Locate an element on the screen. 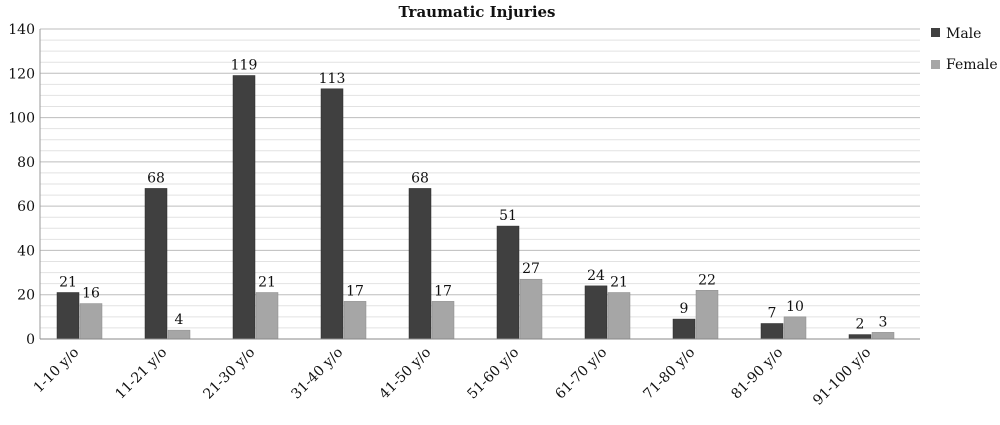  data-label-male: 21 is located at coordinates (68, 283).